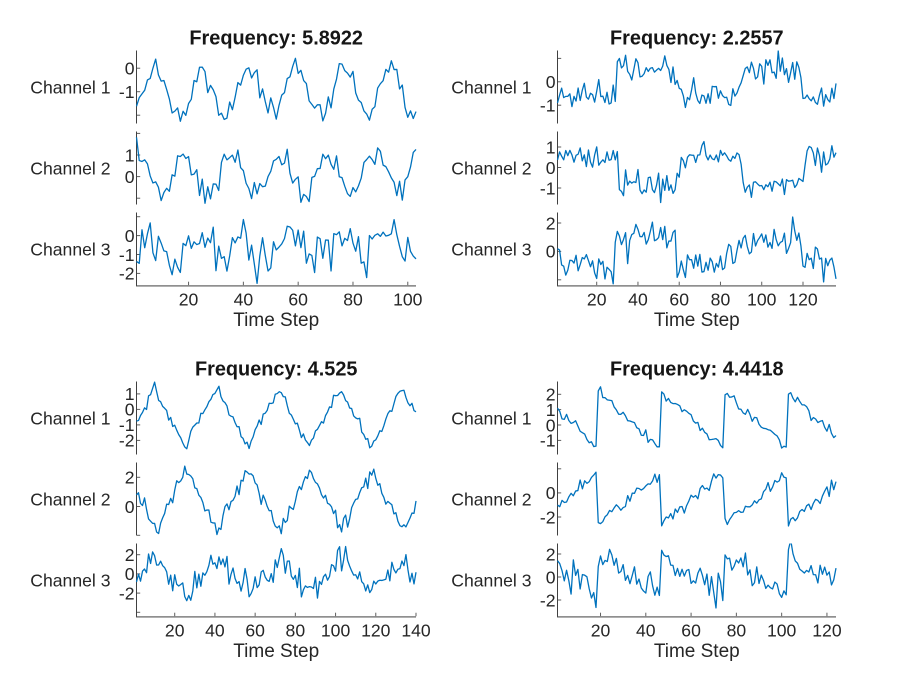  What do you see at coordinates (416, 631) in the screenshot?
I see `svg-text: 140` at bounding box center [416, 631].